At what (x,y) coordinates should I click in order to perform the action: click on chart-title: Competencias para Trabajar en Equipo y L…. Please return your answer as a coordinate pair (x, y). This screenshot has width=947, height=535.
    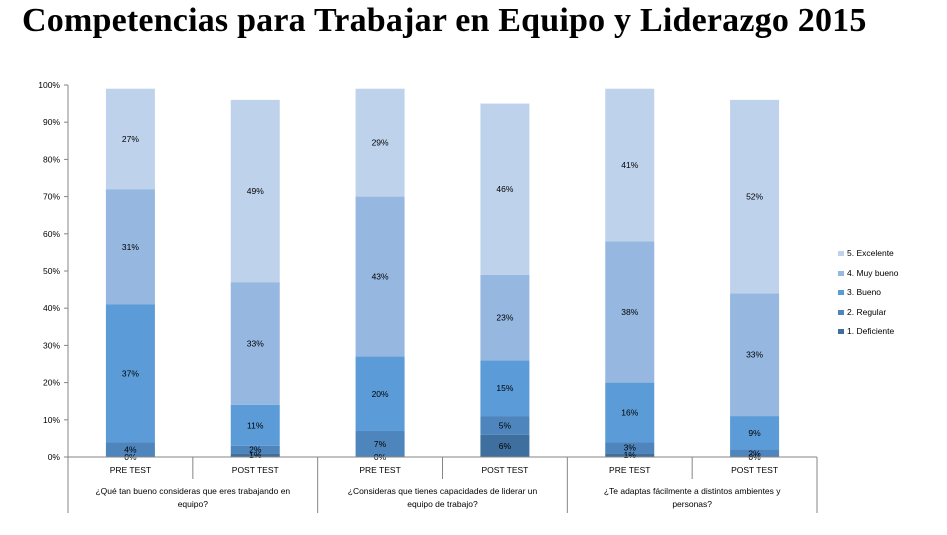
    Looking at the image, I should click on (444, 20).